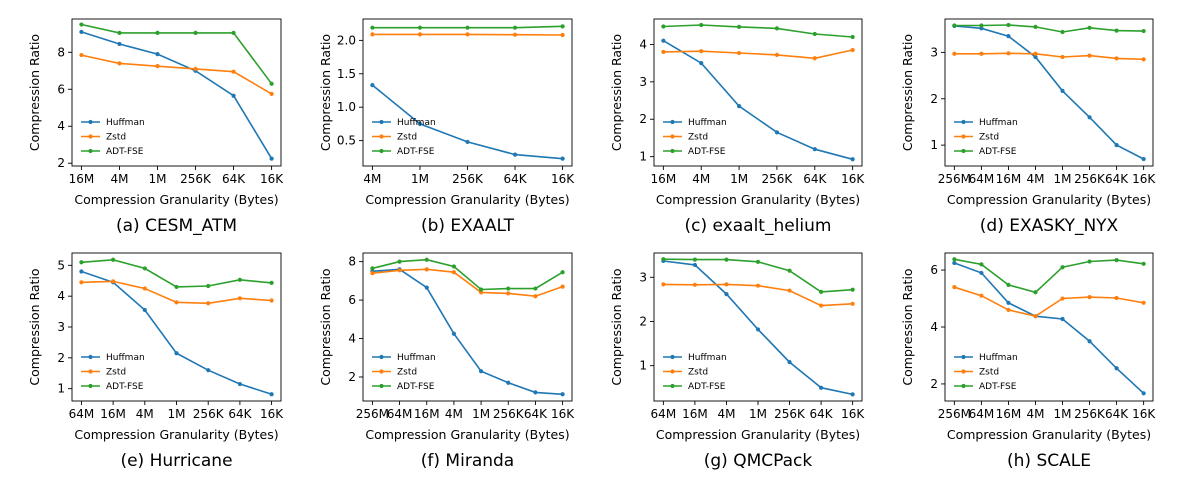  What do you see at coordinates (61, 89) in the screenshot?
I see `y-tick-label: 6` at bounding box center [61, 89].